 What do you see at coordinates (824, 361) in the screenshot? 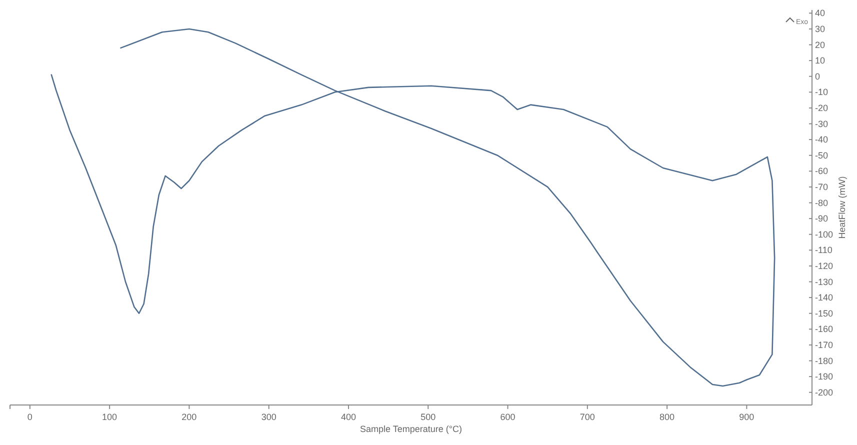
I see `y-tick-label: -180` at bounding box center [824, 361].